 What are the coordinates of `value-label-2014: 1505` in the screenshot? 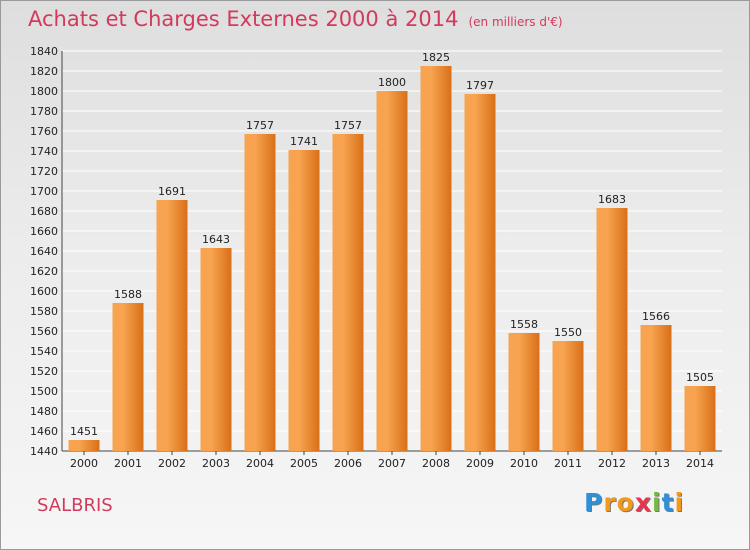 It's located at (700, 377).